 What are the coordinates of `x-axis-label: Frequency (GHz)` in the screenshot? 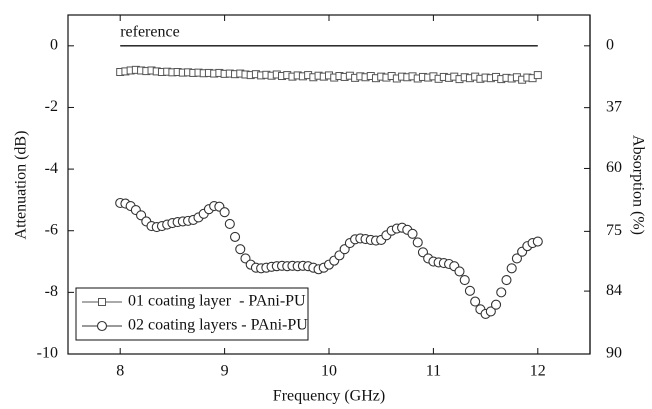 It's located at (329, 396).